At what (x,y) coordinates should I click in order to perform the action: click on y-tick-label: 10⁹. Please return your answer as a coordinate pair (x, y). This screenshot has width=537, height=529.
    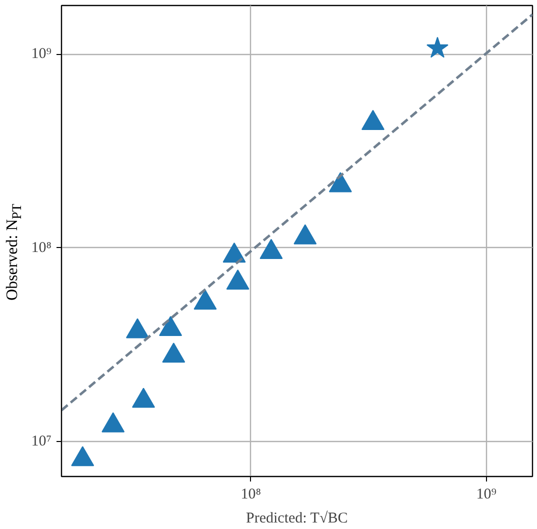
    Looking at the image, I should click on (41, 54).